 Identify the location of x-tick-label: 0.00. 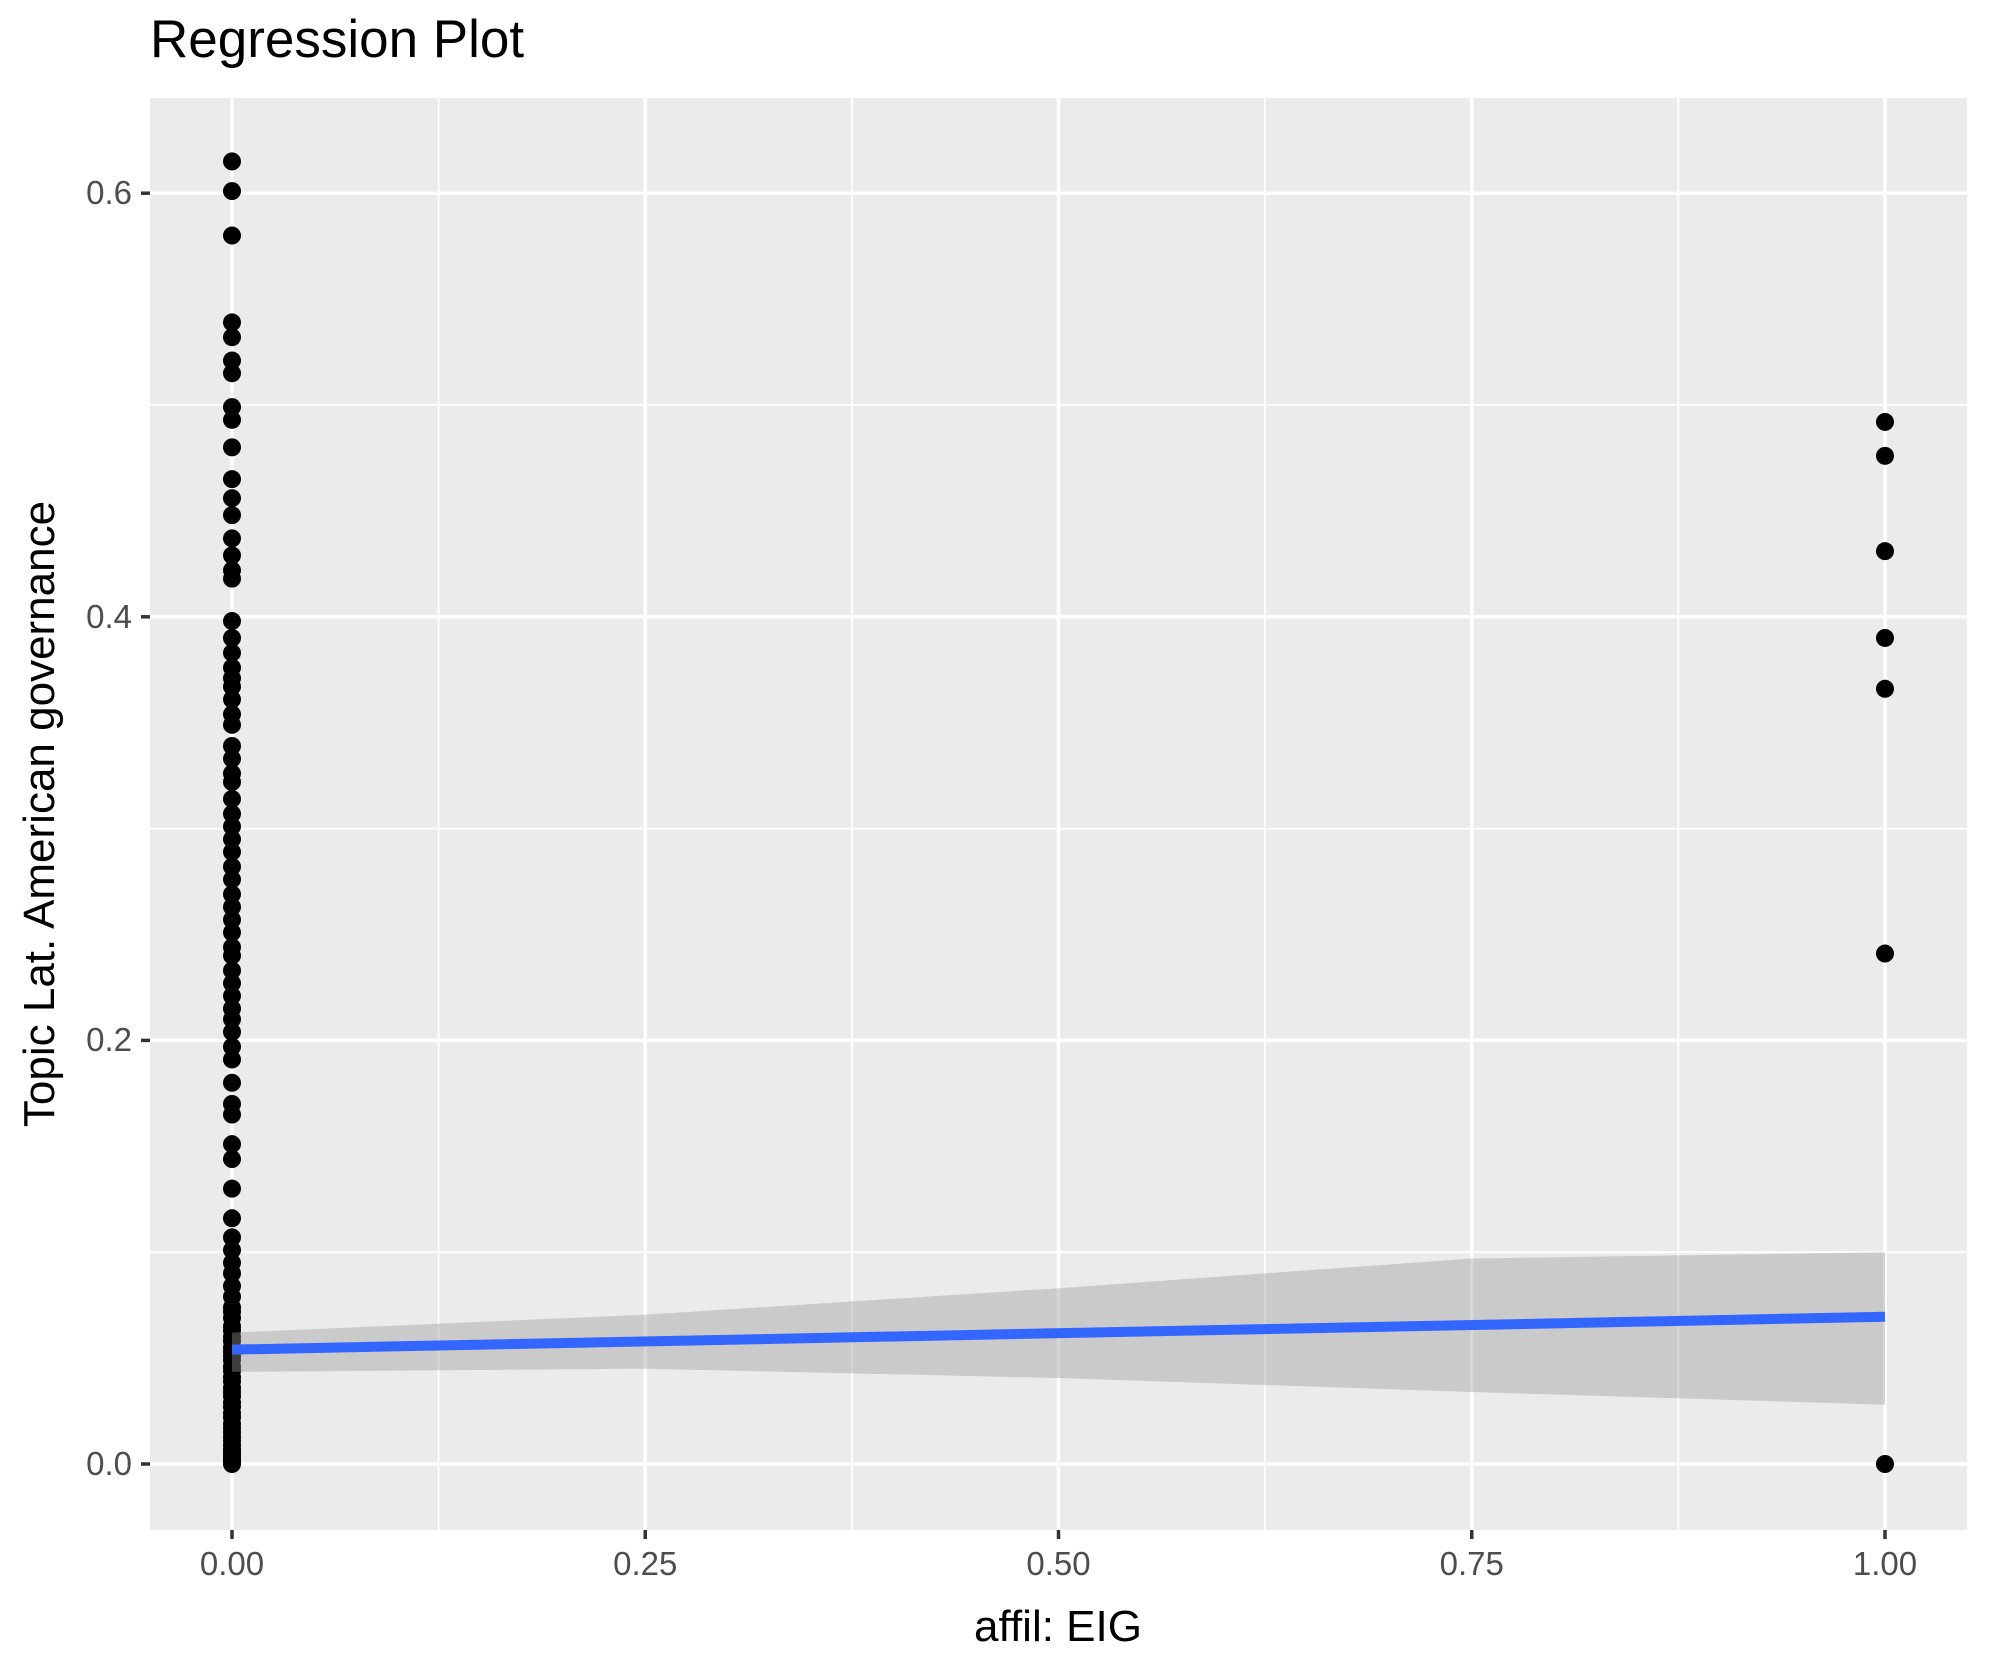
(232, 1563).